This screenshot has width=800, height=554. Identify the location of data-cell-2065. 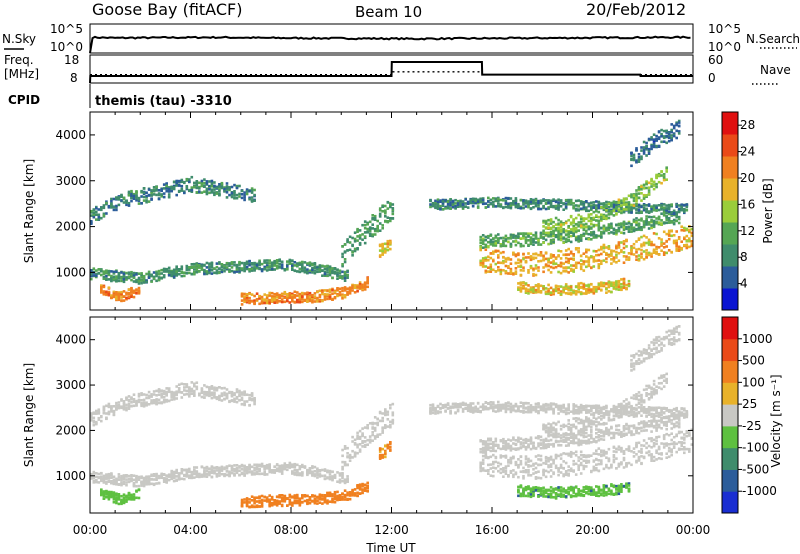
(486, 247).